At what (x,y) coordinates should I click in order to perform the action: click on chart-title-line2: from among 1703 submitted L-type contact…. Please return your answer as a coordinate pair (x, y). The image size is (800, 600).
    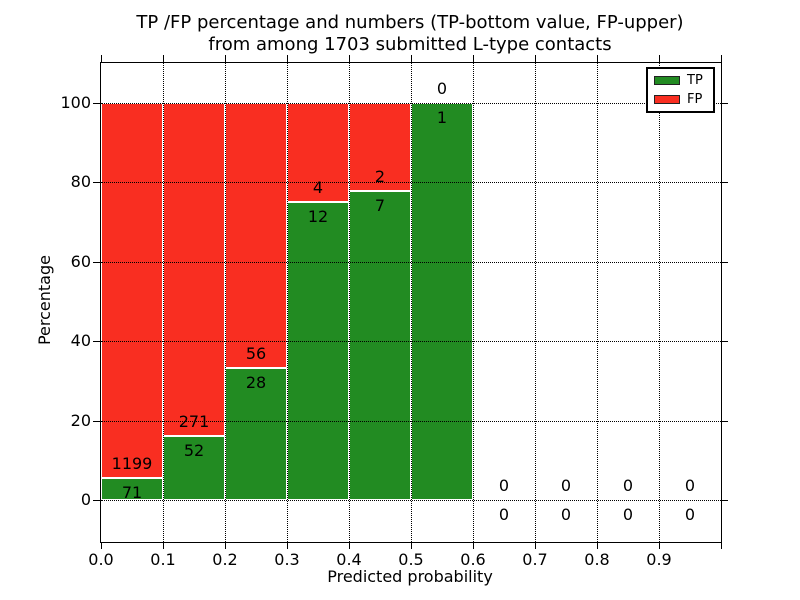
    Looking at the image, I should click on (410, 44).